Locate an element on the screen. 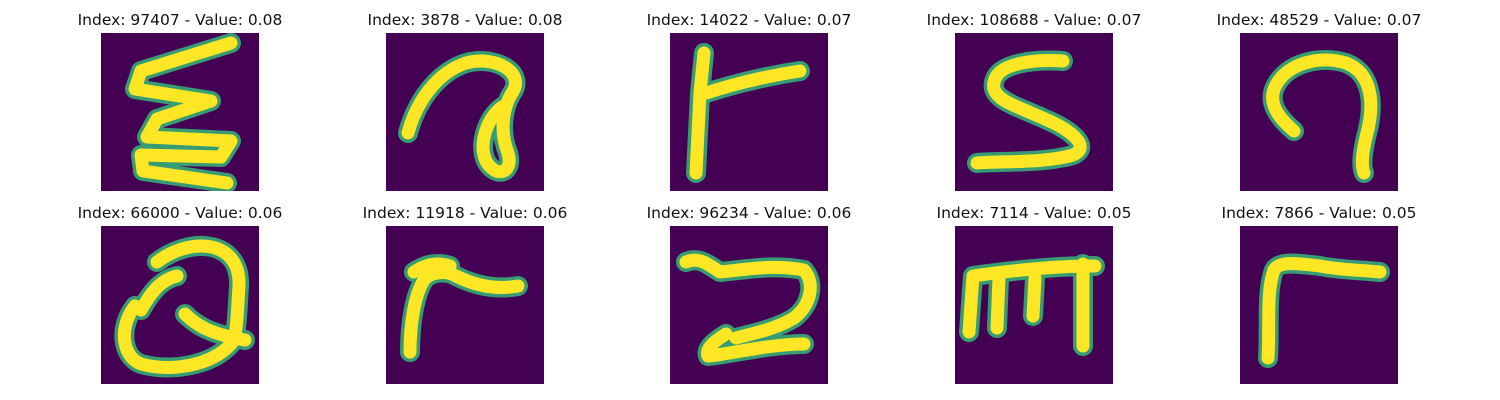 The height and width of the screenshot is (400, 1500). panel-title: Index: 14022 - Value: 0.07 is located at coordinates (749, 20).